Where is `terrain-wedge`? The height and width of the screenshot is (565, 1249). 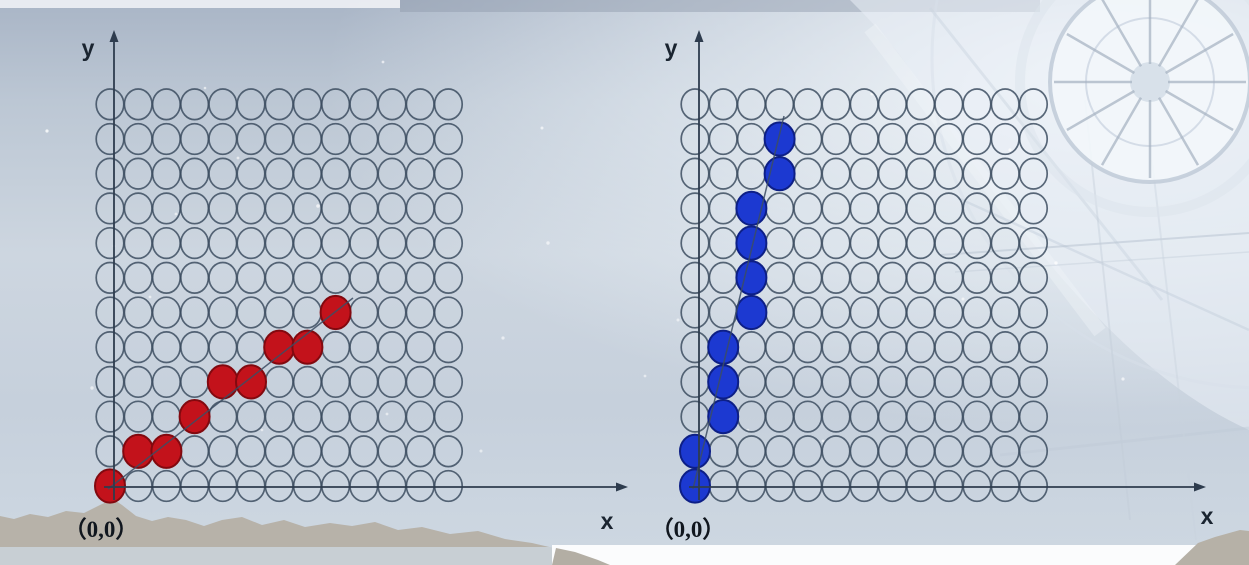 terrain-wedge is located at coordinates (581, 556).